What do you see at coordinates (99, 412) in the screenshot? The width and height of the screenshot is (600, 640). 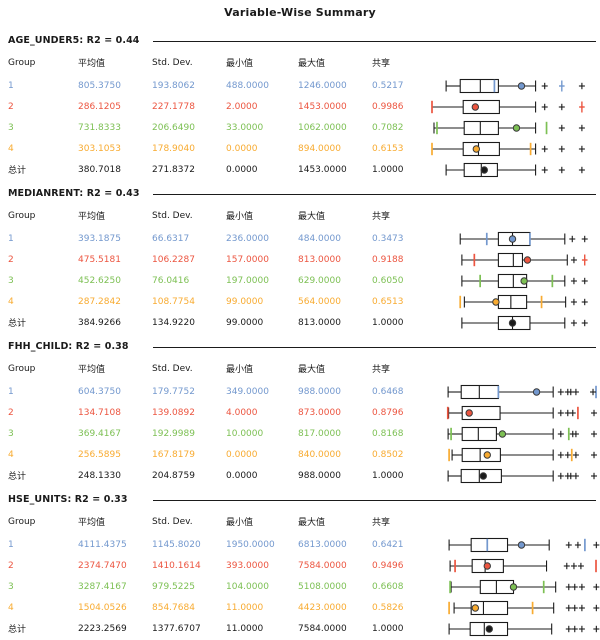 I see `cell-mean: 134.7108` at bounding box center [99, 412].